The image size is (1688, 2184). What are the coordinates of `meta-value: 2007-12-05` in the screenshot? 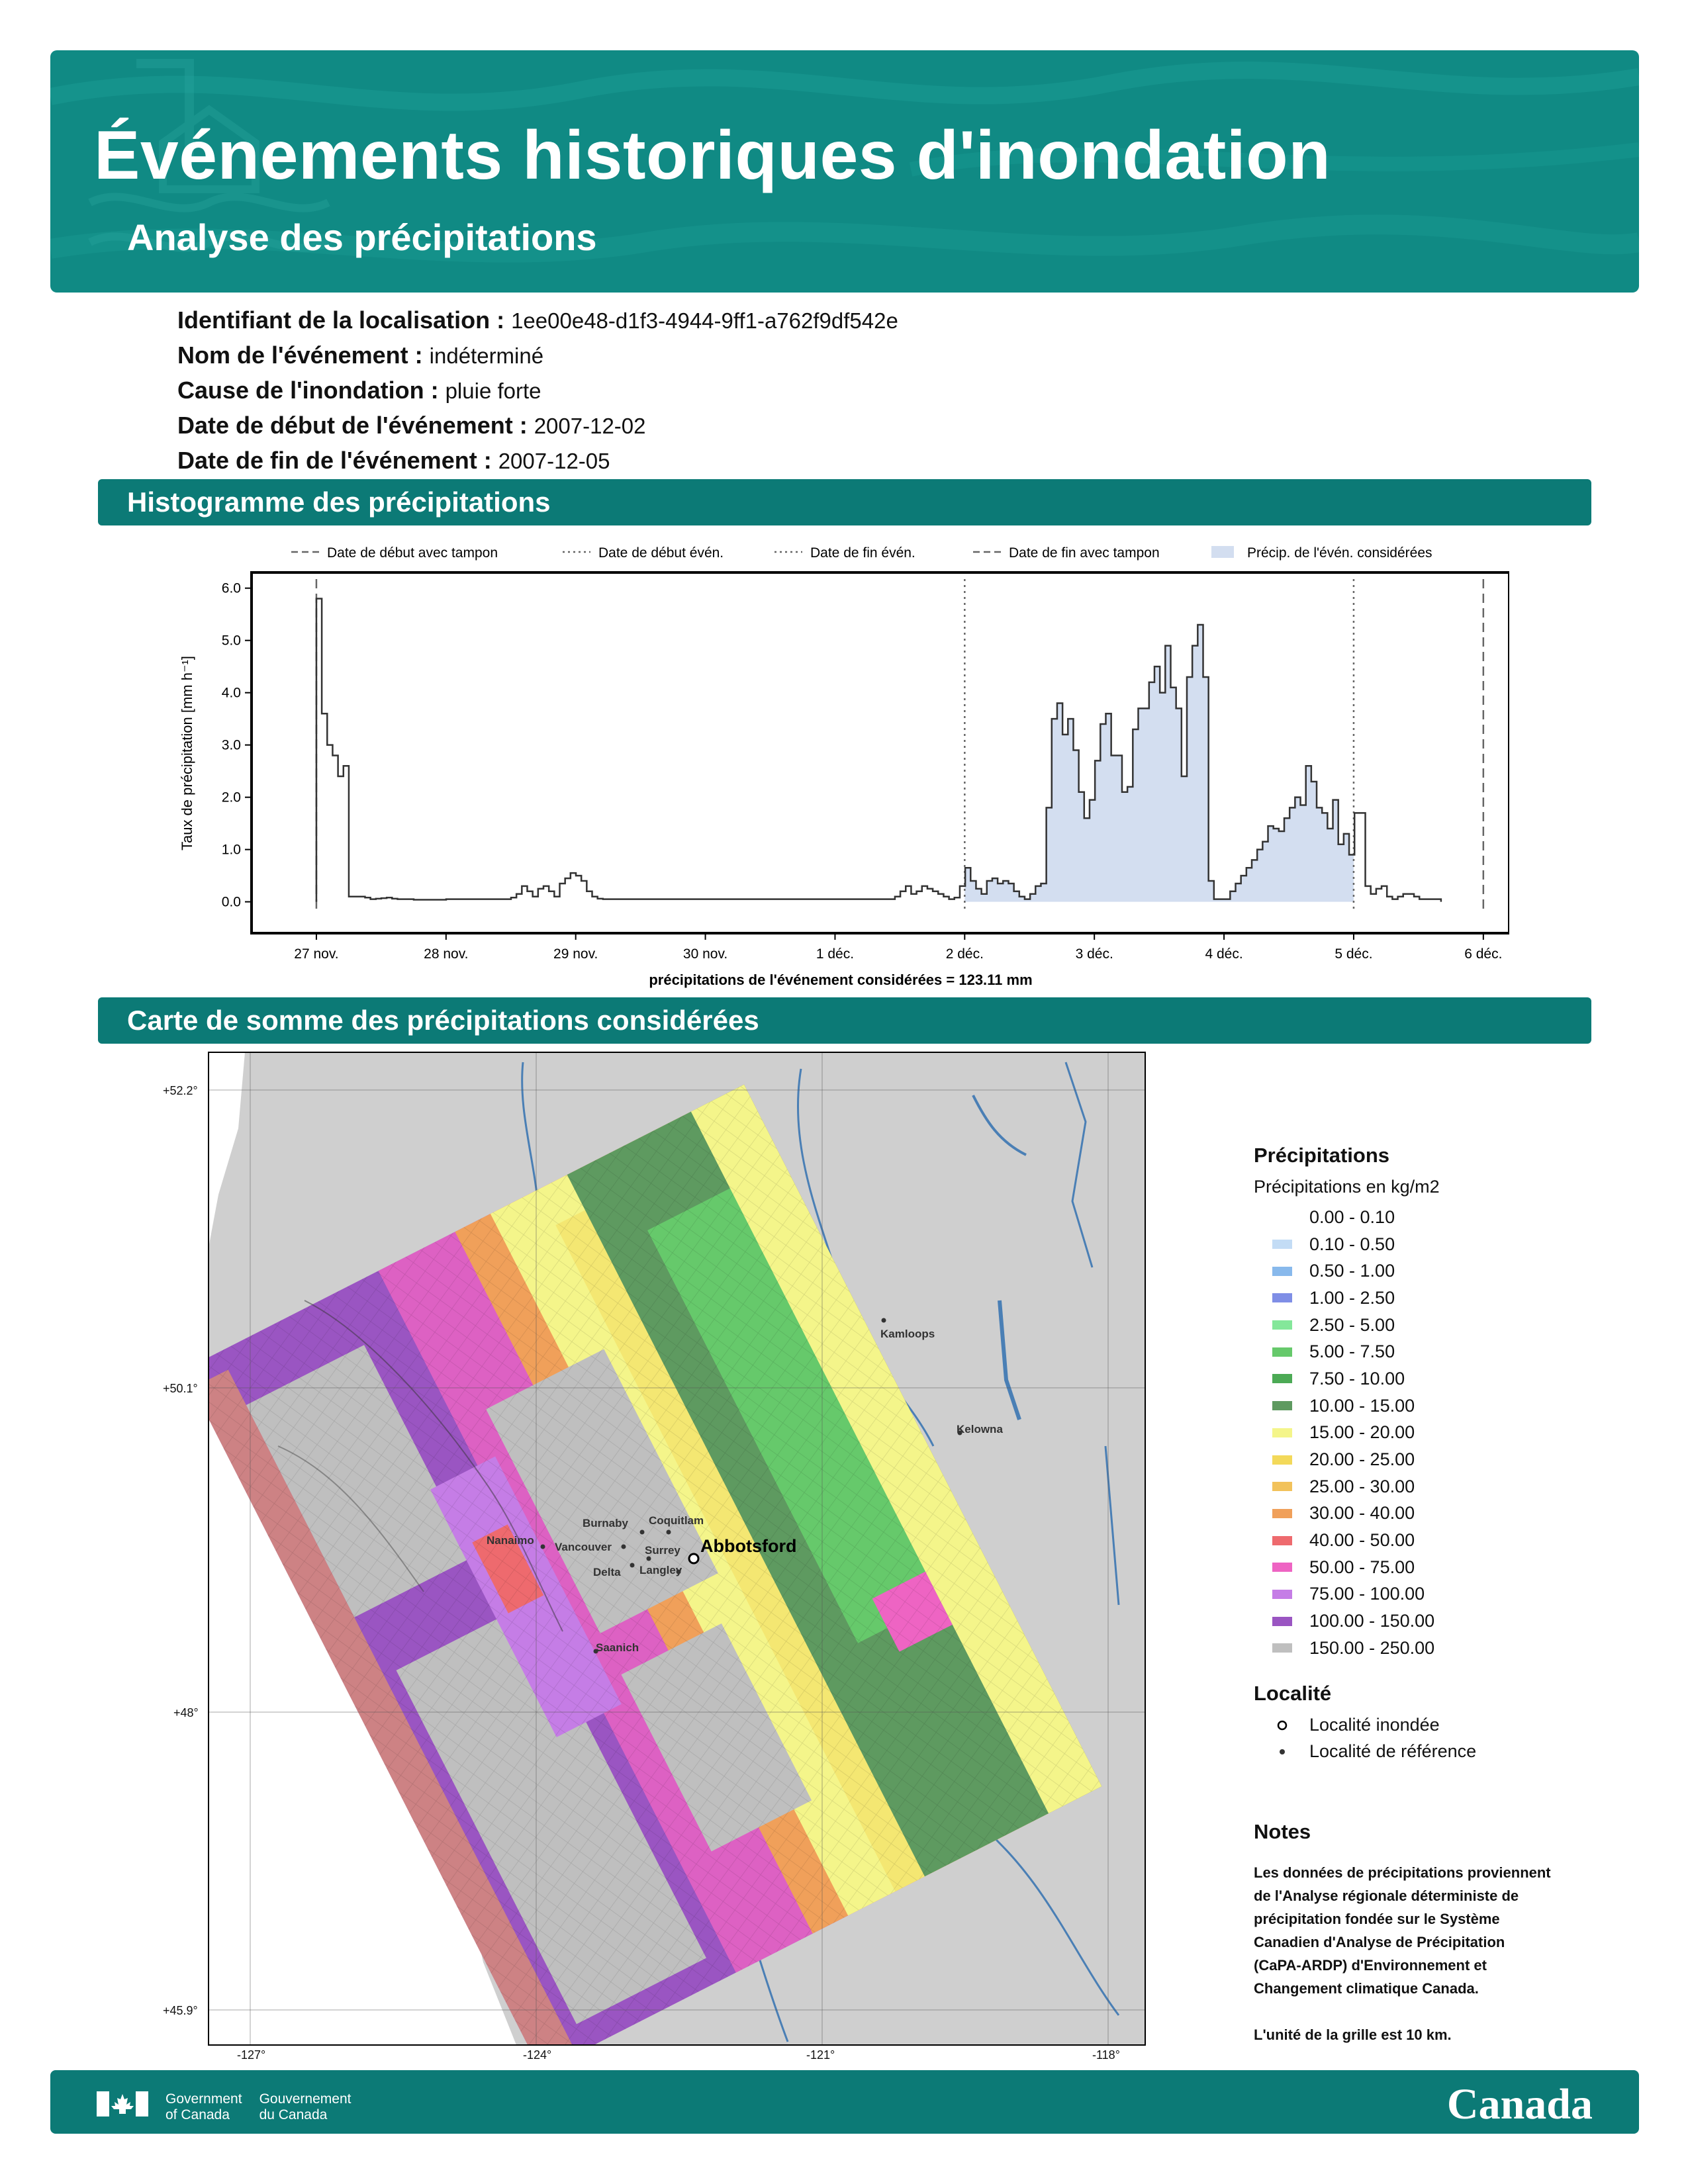 It's located at (554, 461).